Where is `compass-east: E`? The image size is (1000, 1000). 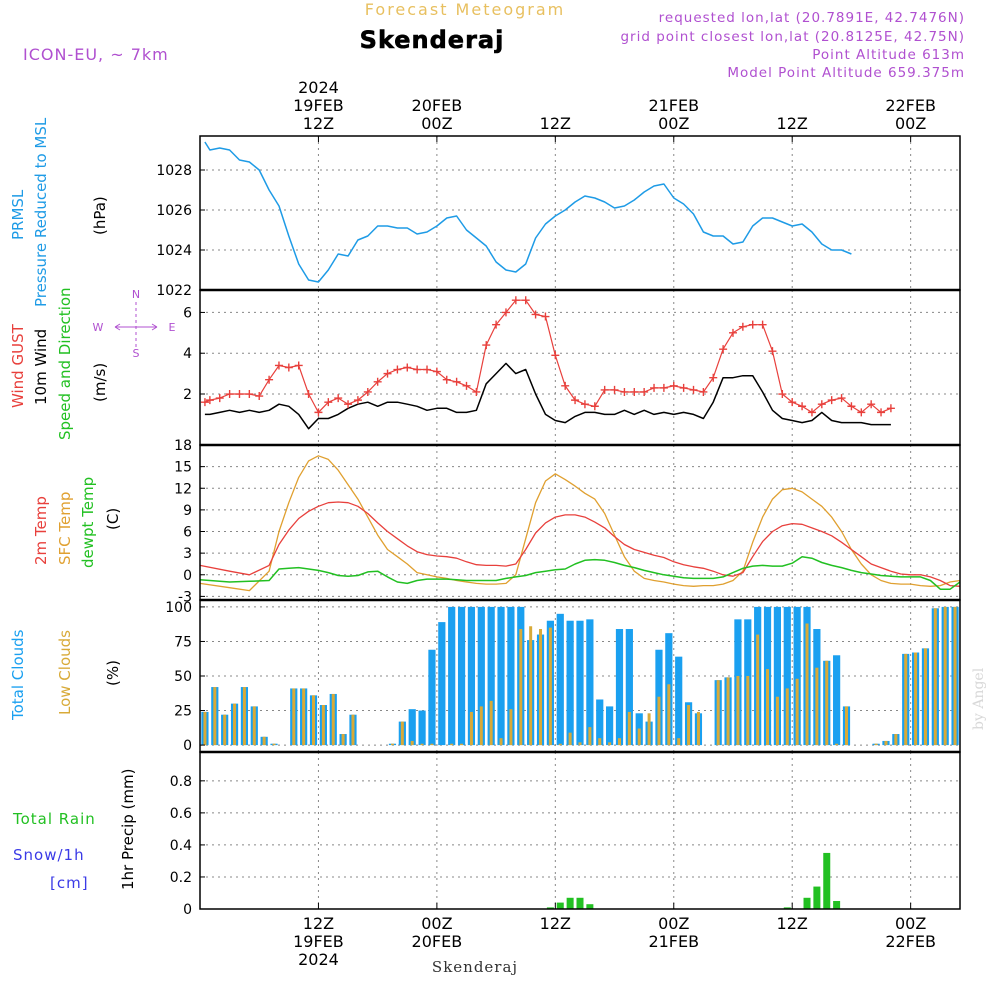 compass-east: E is located at coordinates (172, 327).